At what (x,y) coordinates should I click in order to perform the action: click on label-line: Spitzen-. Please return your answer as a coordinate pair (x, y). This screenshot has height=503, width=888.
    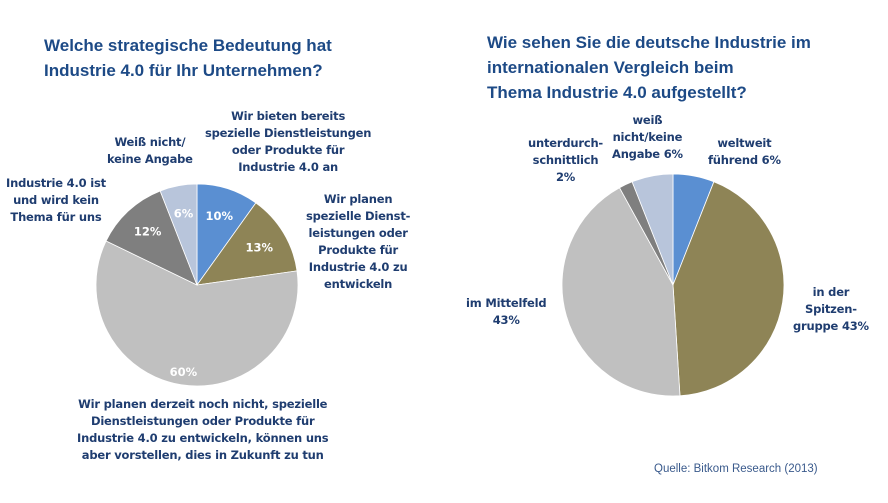
    Looking at the image, I should click on (831, 309).